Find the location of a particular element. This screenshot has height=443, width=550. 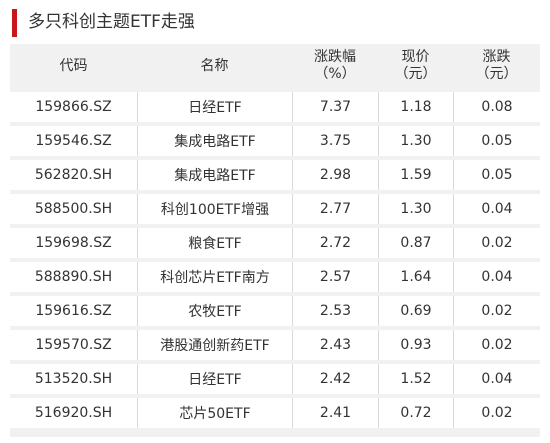

cell-code: 588890.SH is located at coordinates (73, 277).